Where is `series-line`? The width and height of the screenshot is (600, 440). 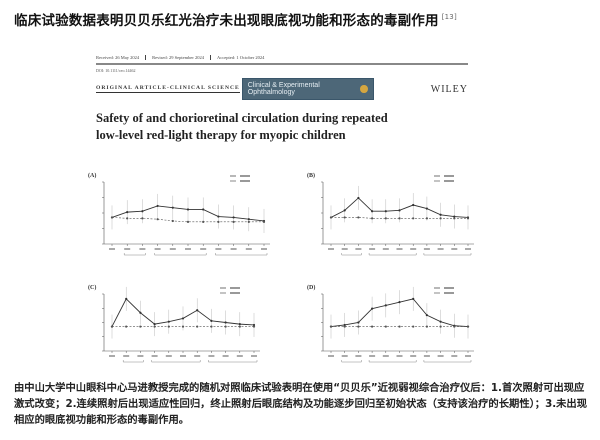 series-line is located at coordinates (187, 220).